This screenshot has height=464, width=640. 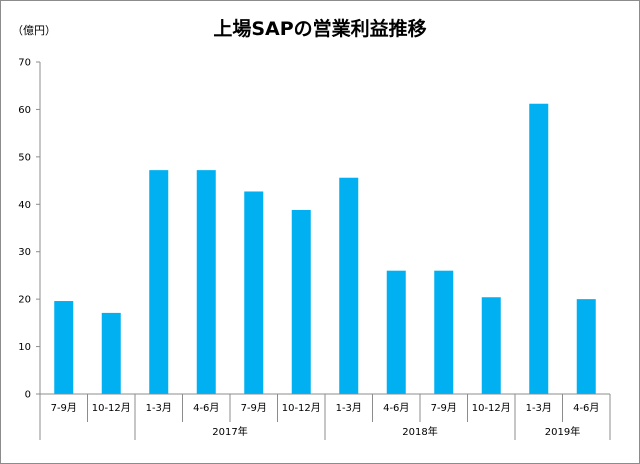 What do you see at coordinates (24, 63) in the screenshot?
I see `y-tick-label: 70` at bounding box center [24, 63].